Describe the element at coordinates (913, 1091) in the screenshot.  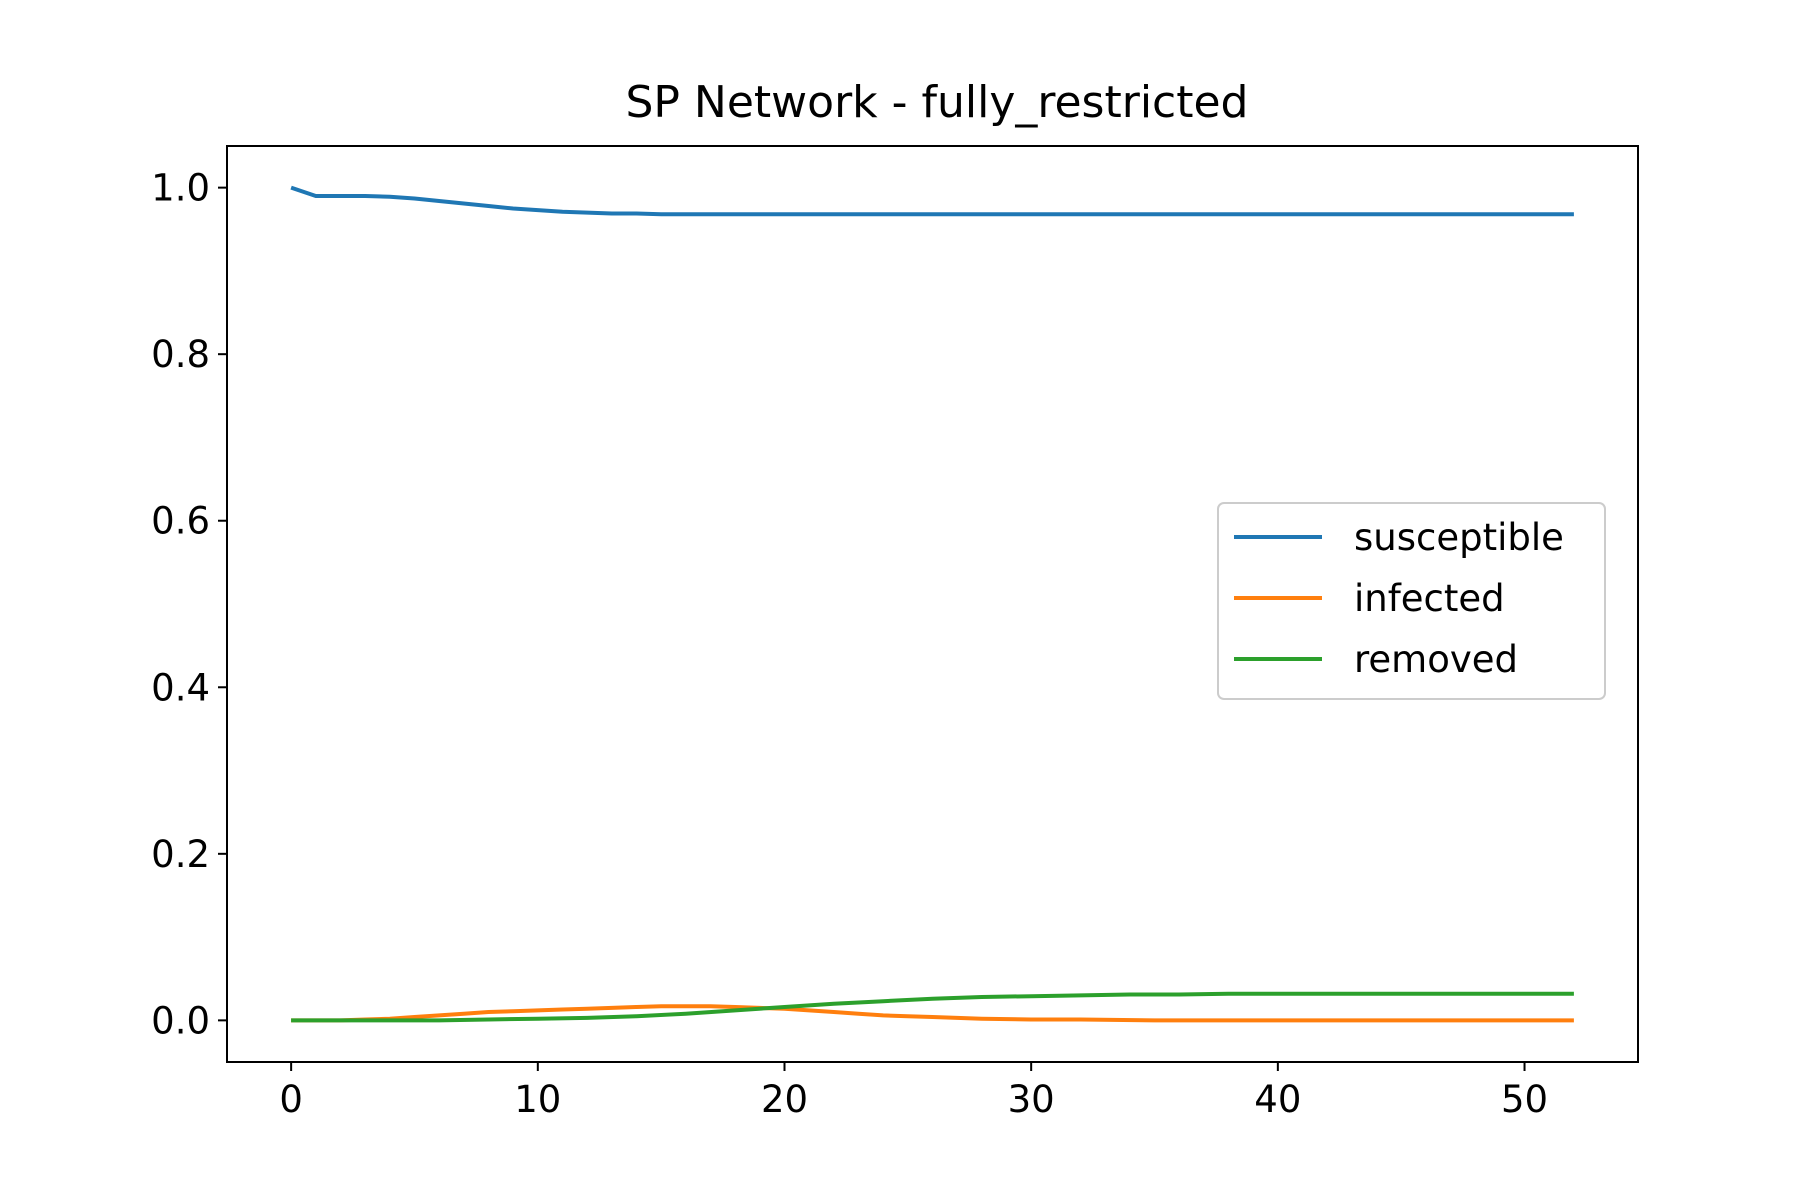
I see `x-axis: 0 10 20 30 40 50` at that location.